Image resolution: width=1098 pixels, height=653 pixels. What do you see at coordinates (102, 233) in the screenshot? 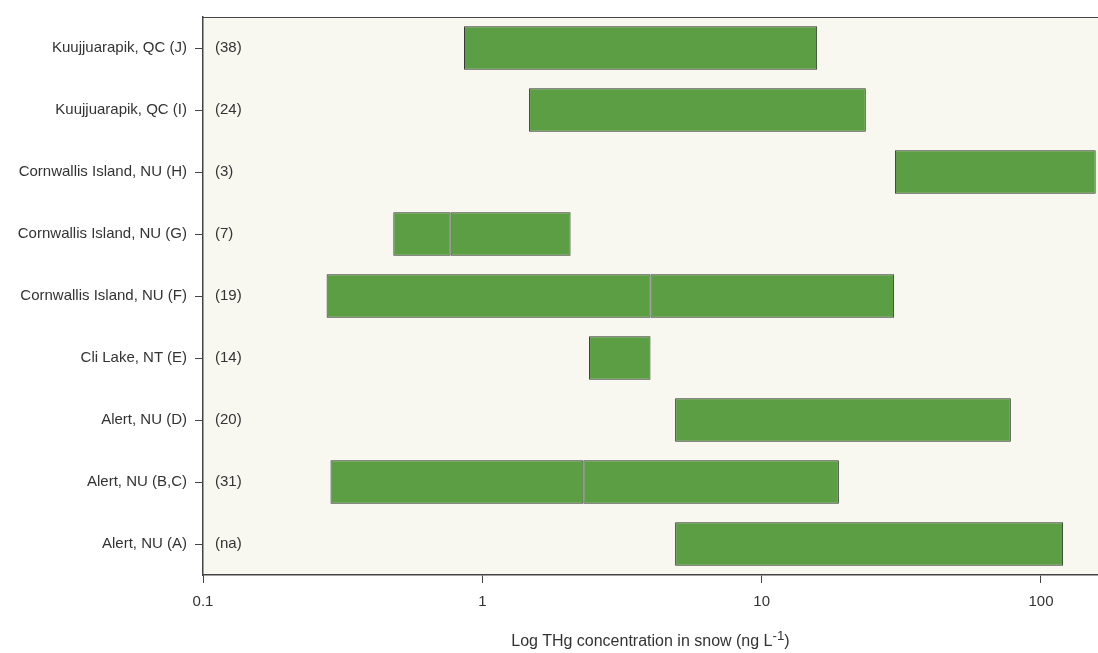
I see `y-tick-label: Cornwallis Island, NU (G)` at bounding box center [102, 233].